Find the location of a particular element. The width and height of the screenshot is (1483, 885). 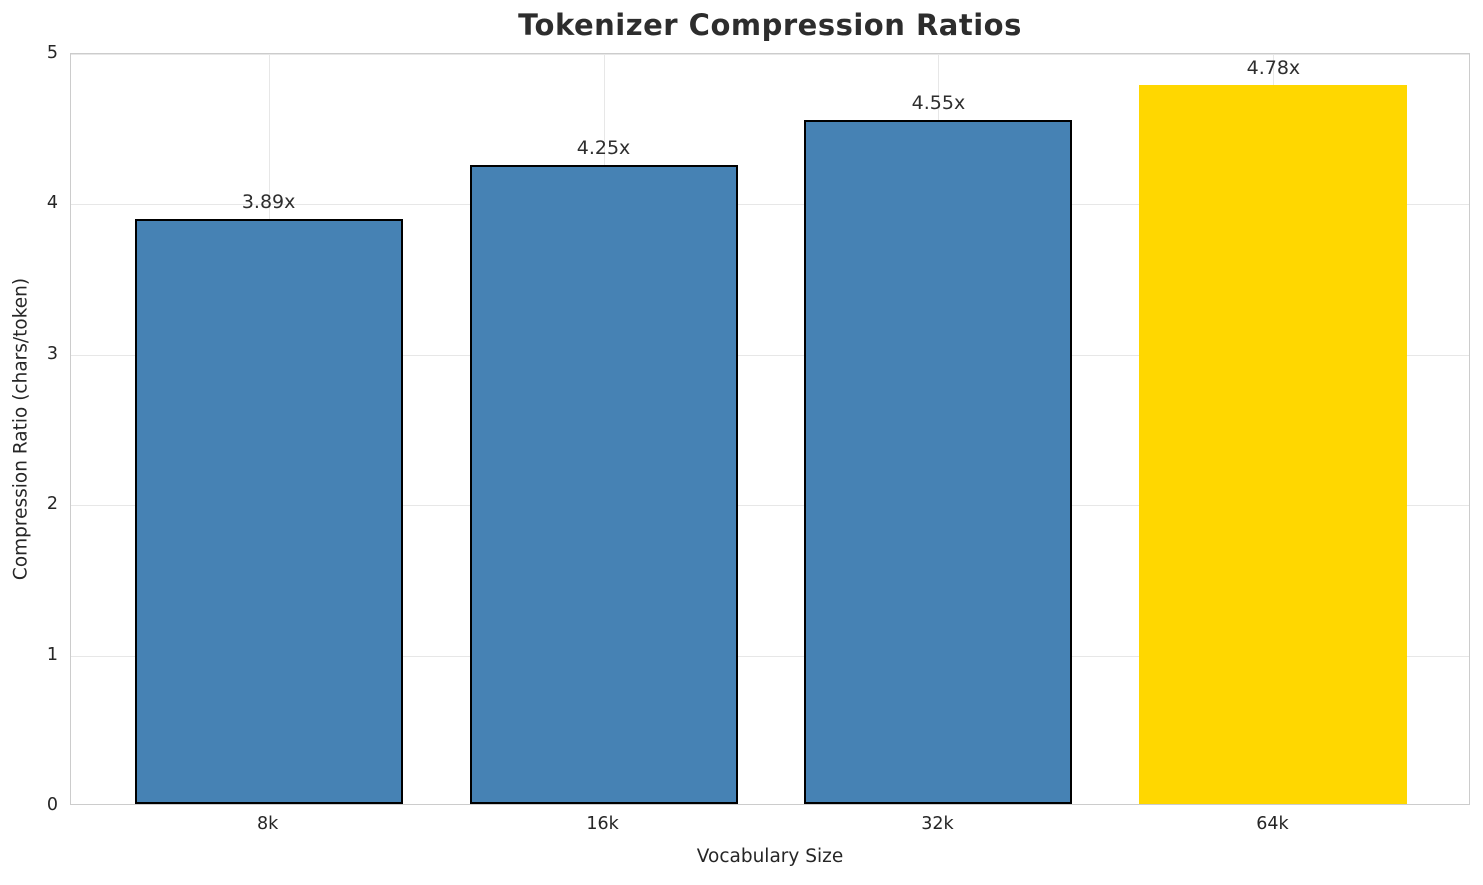

bar-value-label-16k: 4.25x is located at coordinates (603, 147).